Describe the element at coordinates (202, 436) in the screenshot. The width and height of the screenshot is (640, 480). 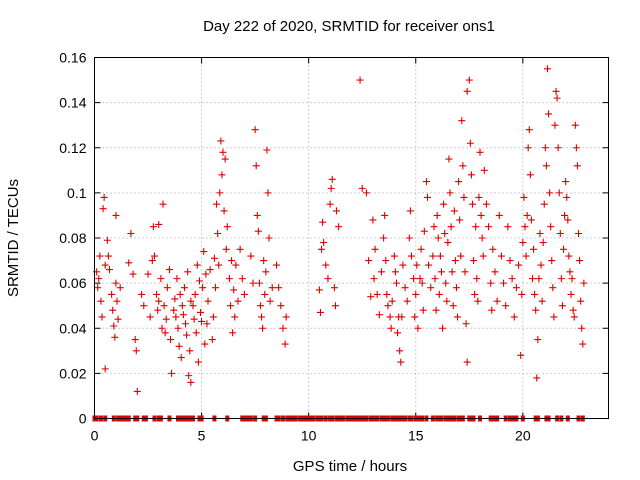
I see `x-tick-label: 5` at that location.